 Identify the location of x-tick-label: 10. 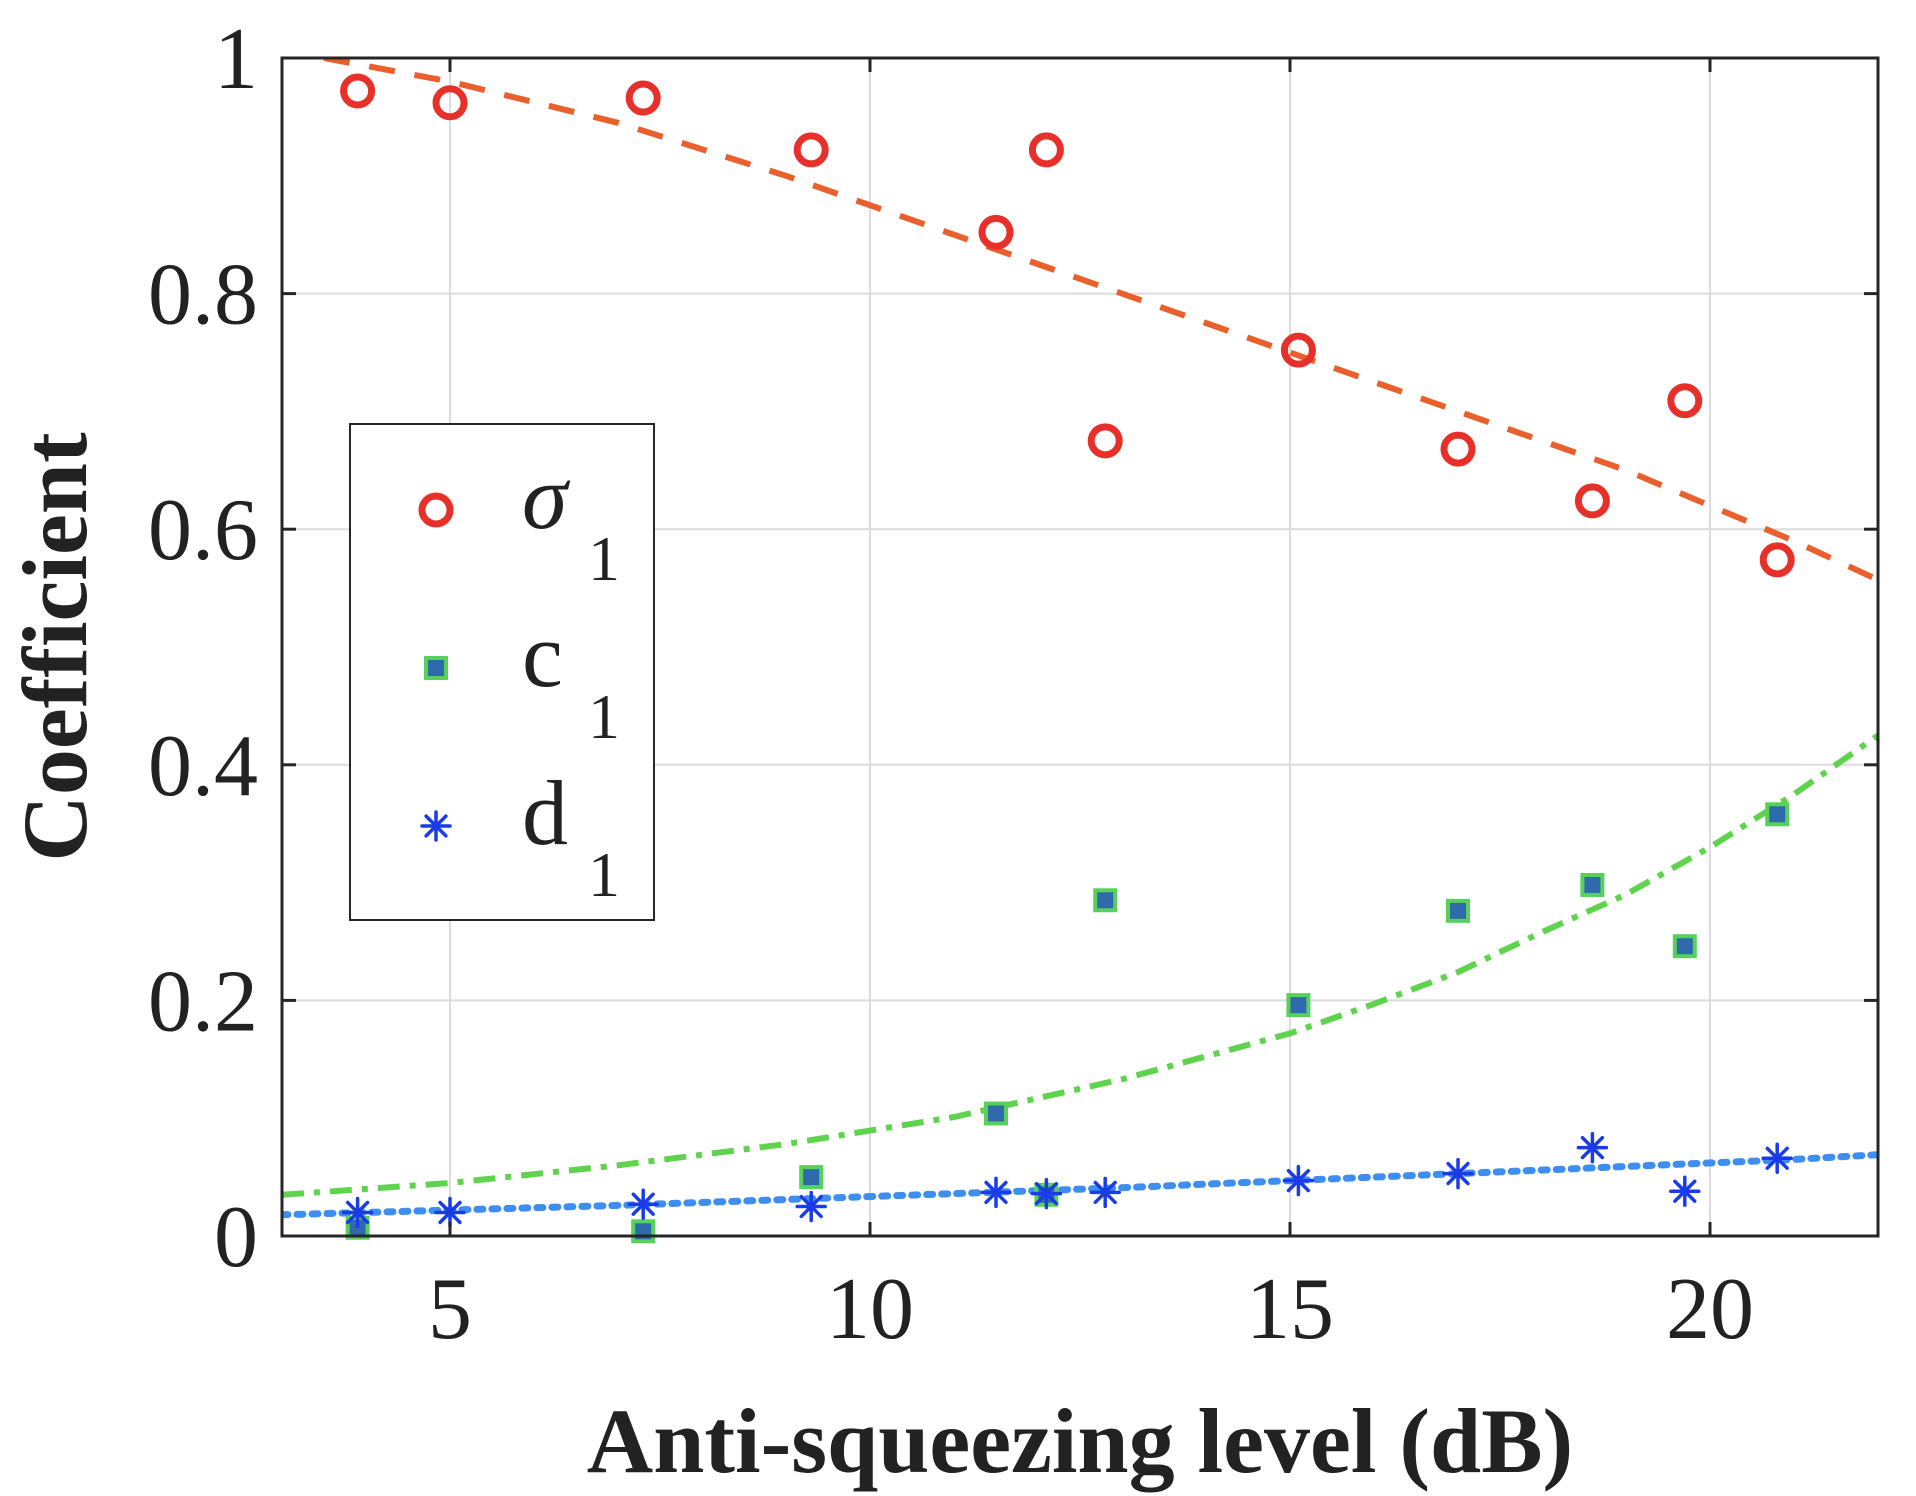
(870, 1309).